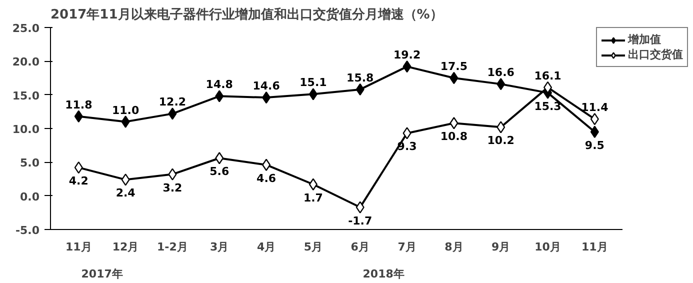  What do you see at coordinates (407, 55) in the screenshot?
I see `data-label: 19.2` at bounding box center [407, 55].